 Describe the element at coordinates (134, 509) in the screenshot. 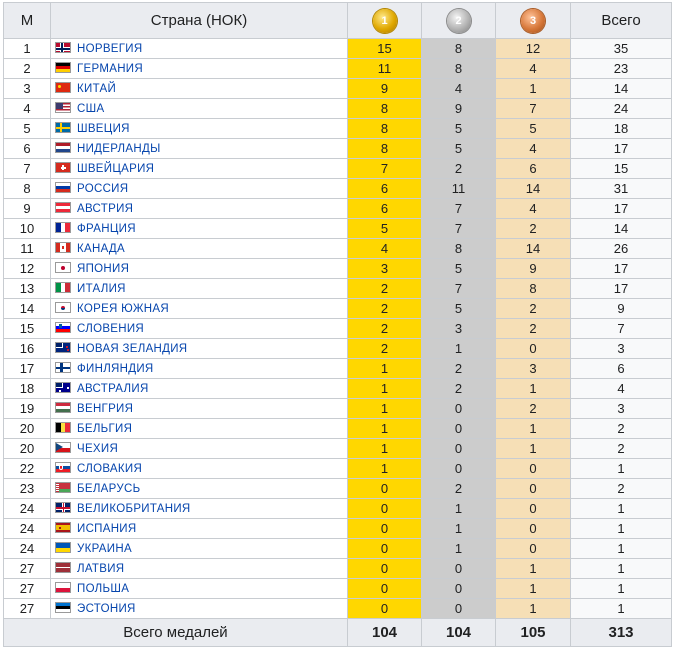

I see `country-link: ВЕЛИКОБРИТАНИЯ` at that location.